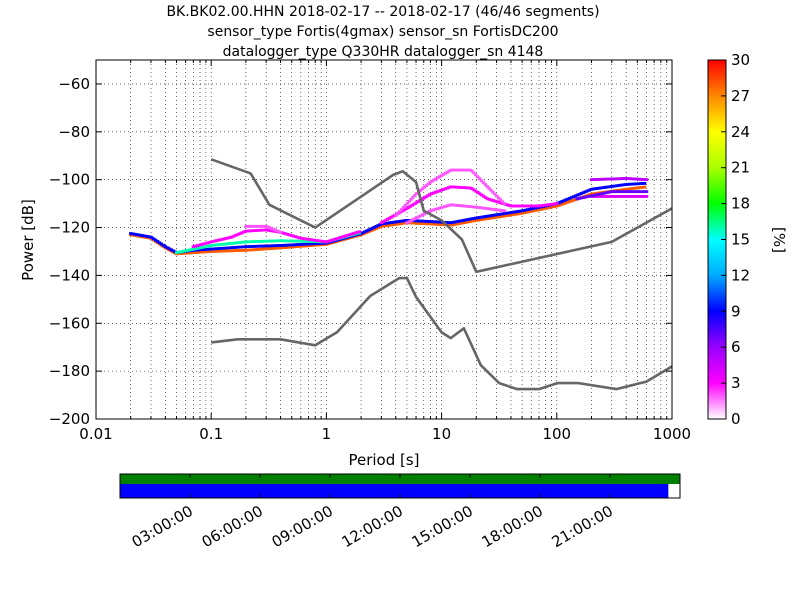 This screenshot has height=600, width=800. Describe the element at coordinates (442, 333) in the screenshot. I see `nlnm-curve` at that location.